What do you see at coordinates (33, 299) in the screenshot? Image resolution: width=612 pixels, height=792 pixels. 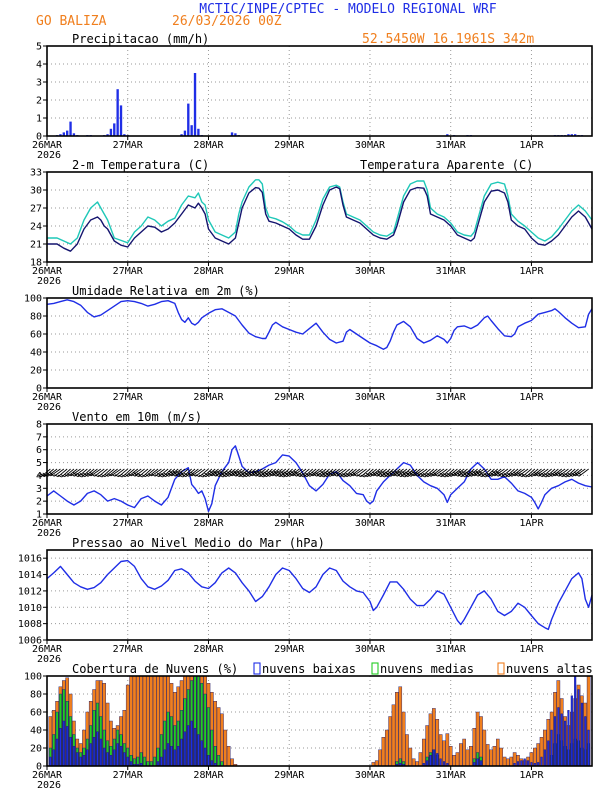 I see `y-tick-label: 100` at bounding box center [33, 299].